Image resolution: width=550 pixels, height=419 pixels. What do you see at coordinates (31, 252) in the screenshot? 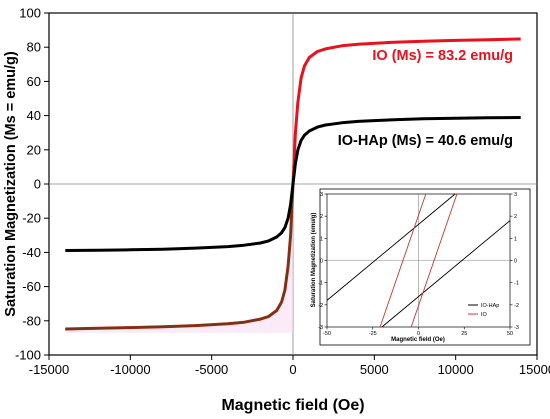
I see `y-tick-label: -40` at bounding box center [31, 252].